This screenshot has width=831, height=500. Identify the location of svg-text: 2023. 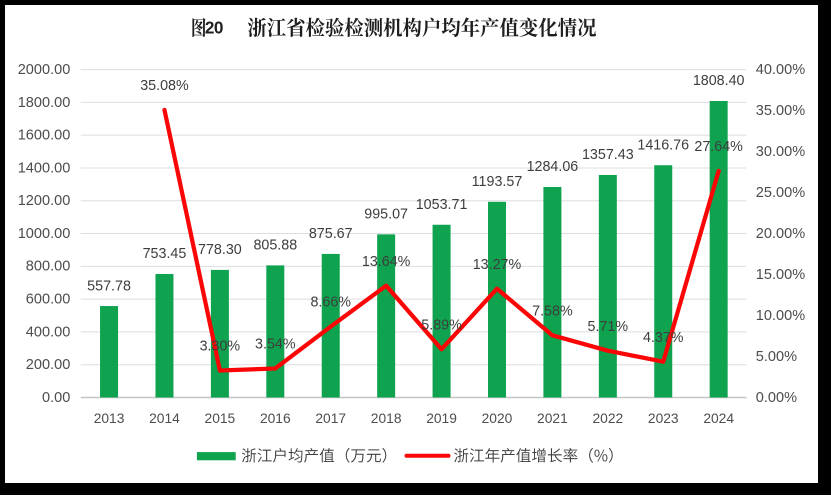
(663, 418).